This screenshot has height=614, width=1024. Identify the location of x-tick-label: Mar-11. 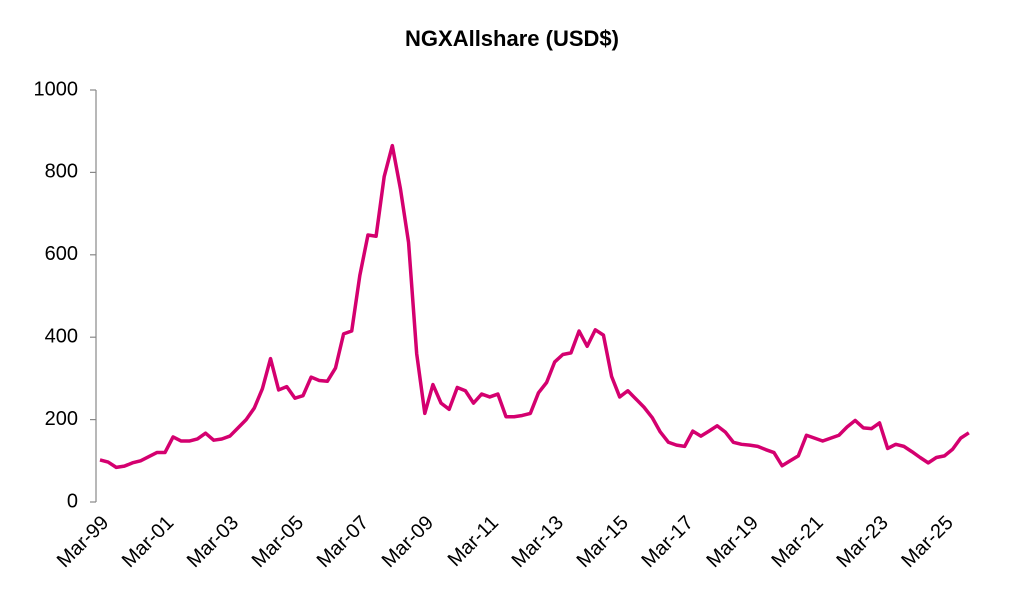
(473, 541).